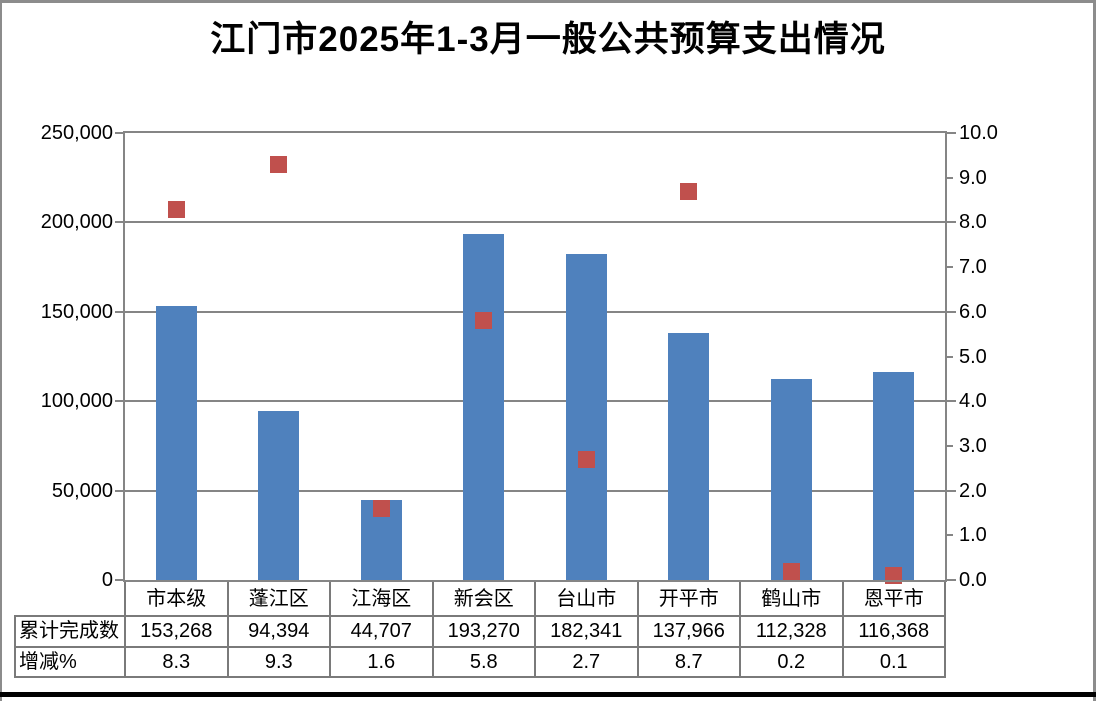 The height and width of the screenshot is (701, 1096). What do you see at coordinates (973, 445) in the screenshot?
I see `y2-axis-tick-label: 3.0` at bounding box center [973, 445].